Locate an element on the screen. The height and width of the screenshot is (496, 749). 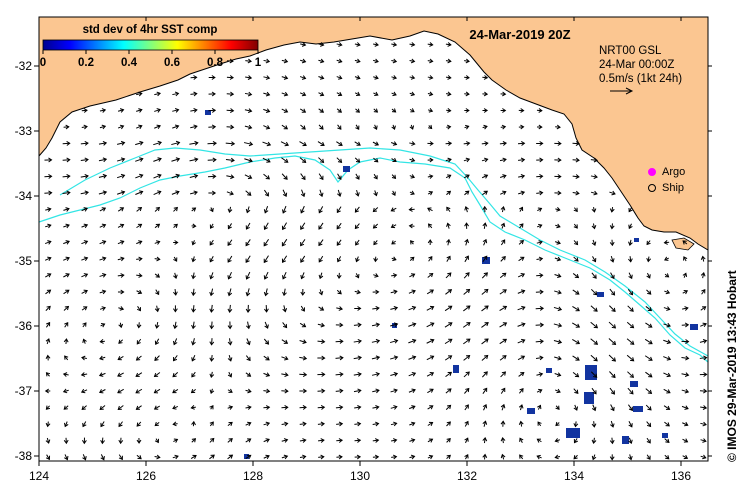
product-time: 24-Mar 00:00Z is located at coordinates (636, 65).